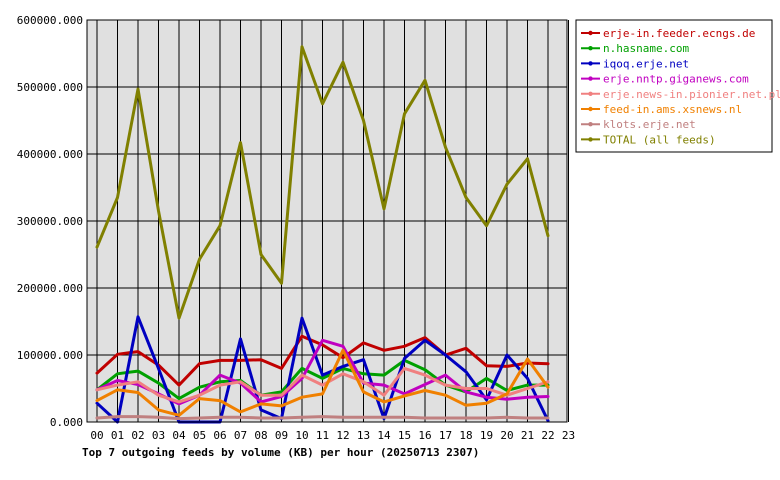 The height and width of the screenshot is (480, 780). I want to click on legend-label: klots.erje.net, so click(649, 124).